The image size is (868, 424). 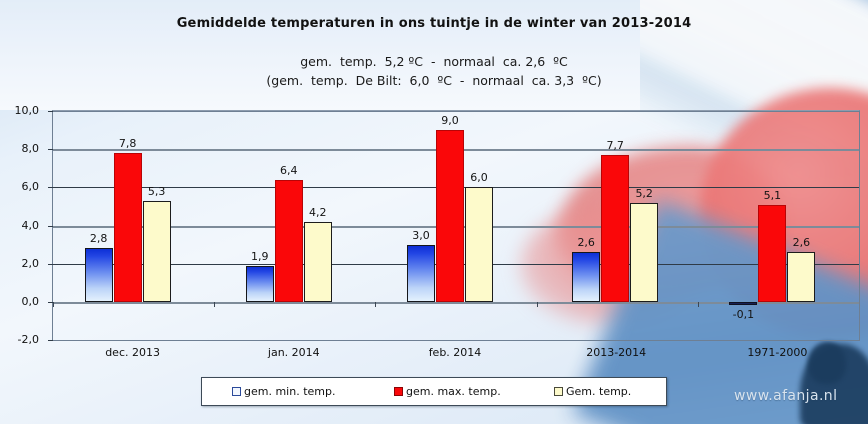 I want to click on y-axis-label: 10,0, so click(x=27, y=110).